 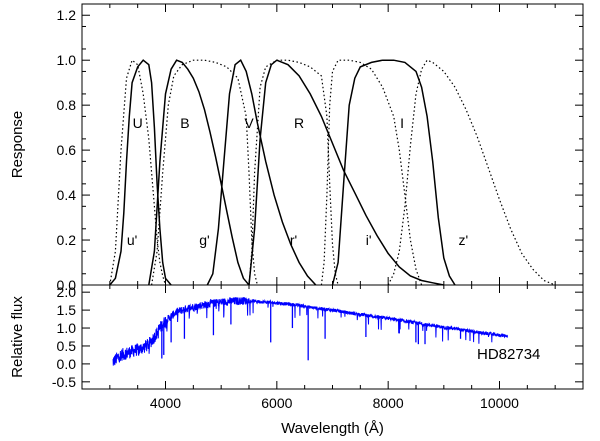 I want to click on bottom-ytick-label: 1.5, so click(x=67, y=310).